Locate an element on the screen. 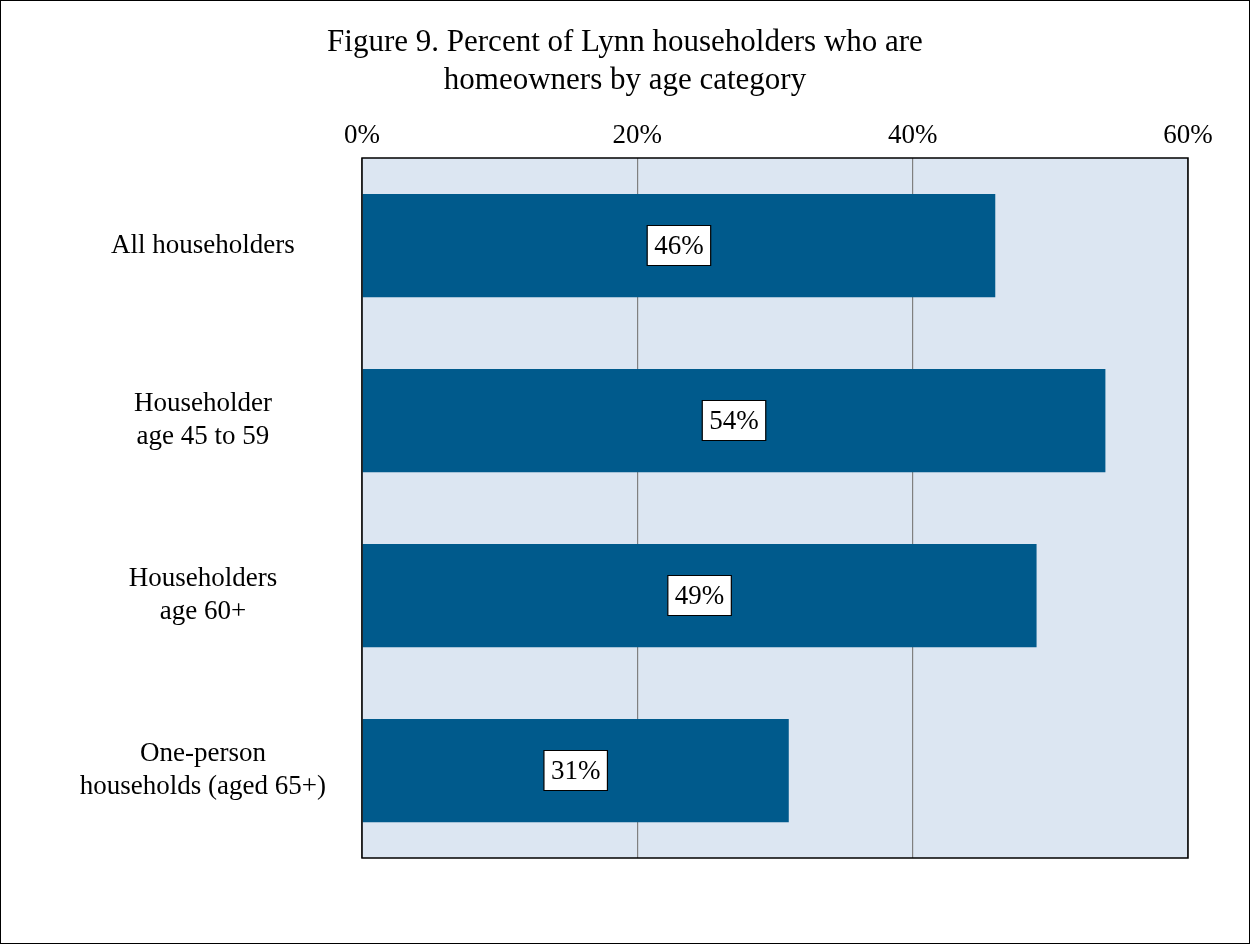 This screenshot has width=1250, height=944. x-tick-label: 40% is located at coordinates (912, 133).